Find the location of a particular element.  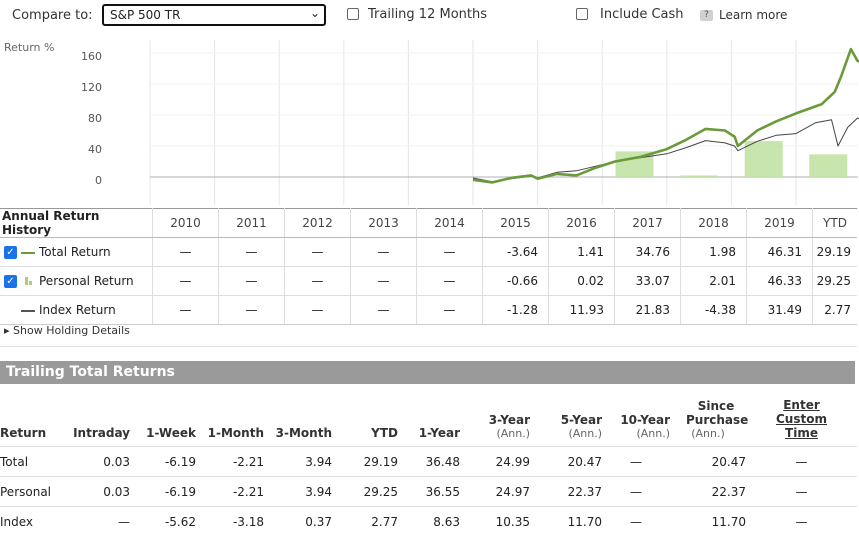

column-header: 1-Month is located at coordinates (230, 419).